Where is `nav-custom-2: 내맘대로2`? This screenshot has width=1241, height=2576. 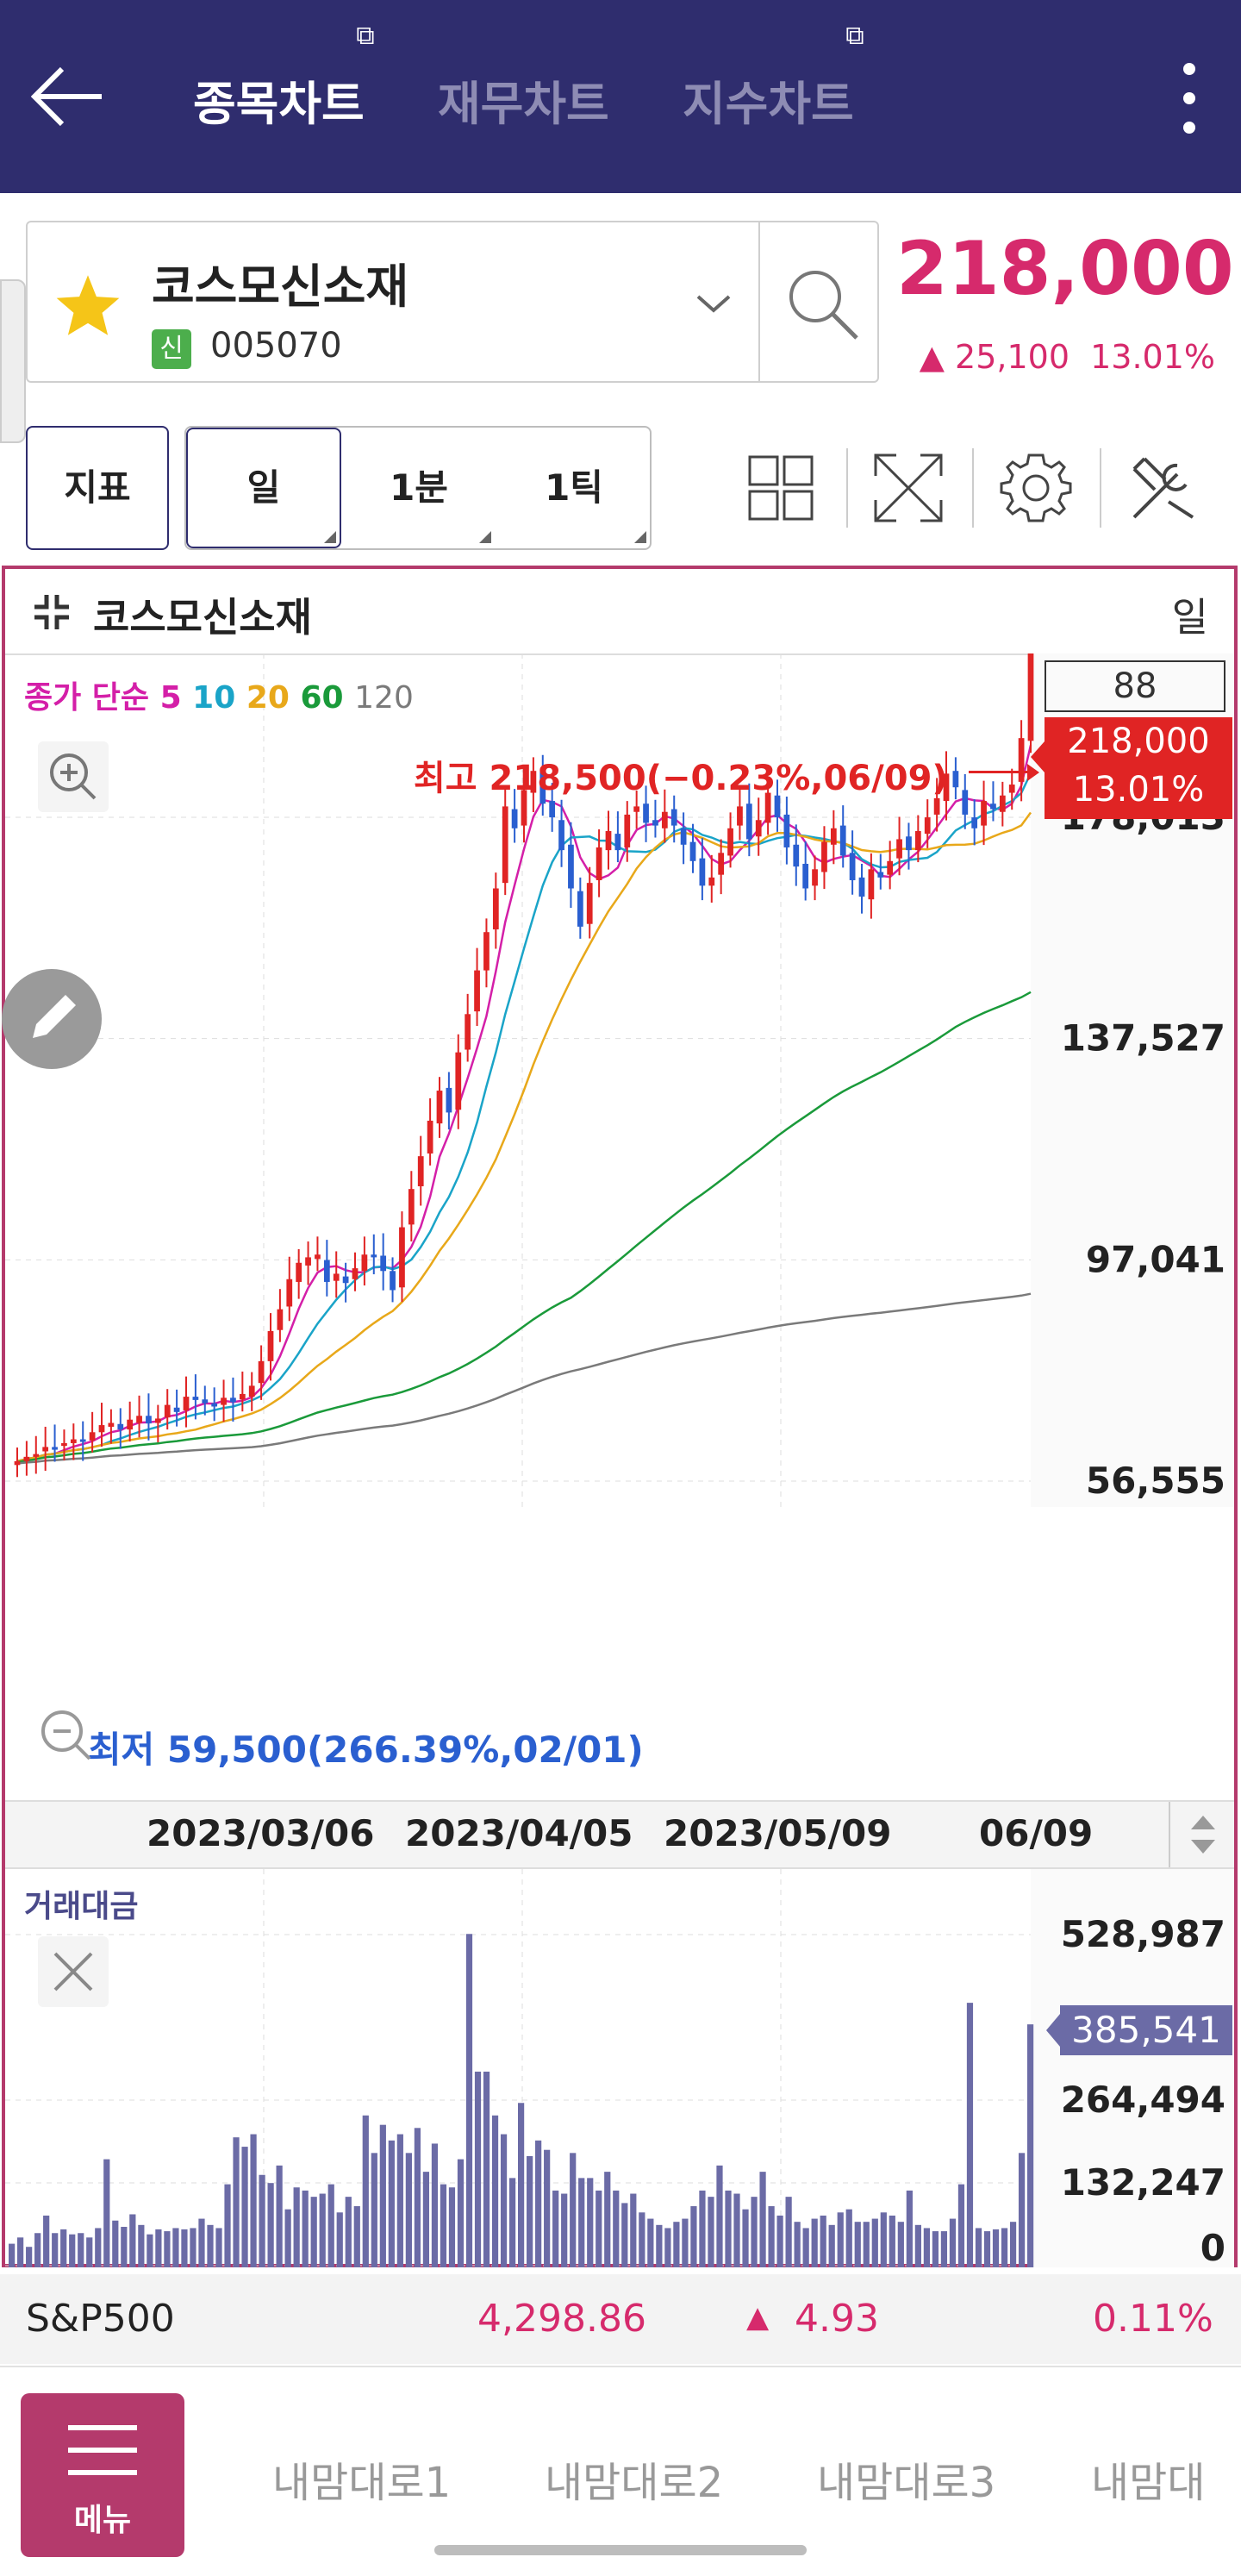
nav-custom-2: 내맘대로2 is located at coordinates (634, 2483).